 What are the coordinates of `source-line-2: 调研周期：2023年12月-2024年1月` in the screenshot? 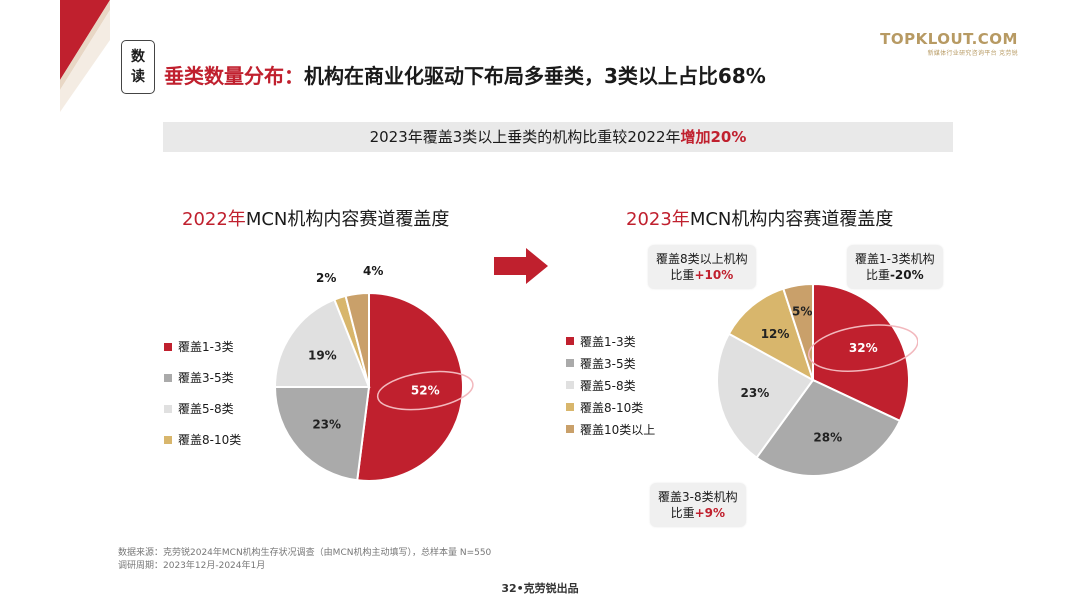 It's located at (192, 566).